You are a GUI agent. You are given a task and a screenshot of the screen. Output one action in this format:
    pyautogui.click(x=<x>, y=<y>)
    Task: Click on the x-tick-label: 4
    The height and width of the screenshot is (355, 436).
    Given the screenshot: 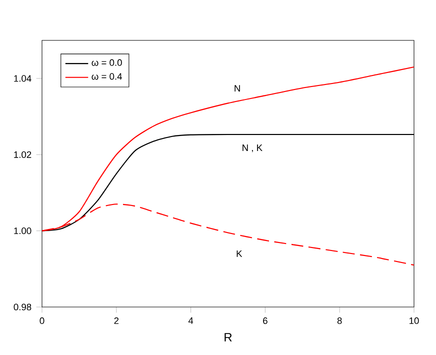 What is the action you would take?
    pyautogui.click(x=191, y=320)
    